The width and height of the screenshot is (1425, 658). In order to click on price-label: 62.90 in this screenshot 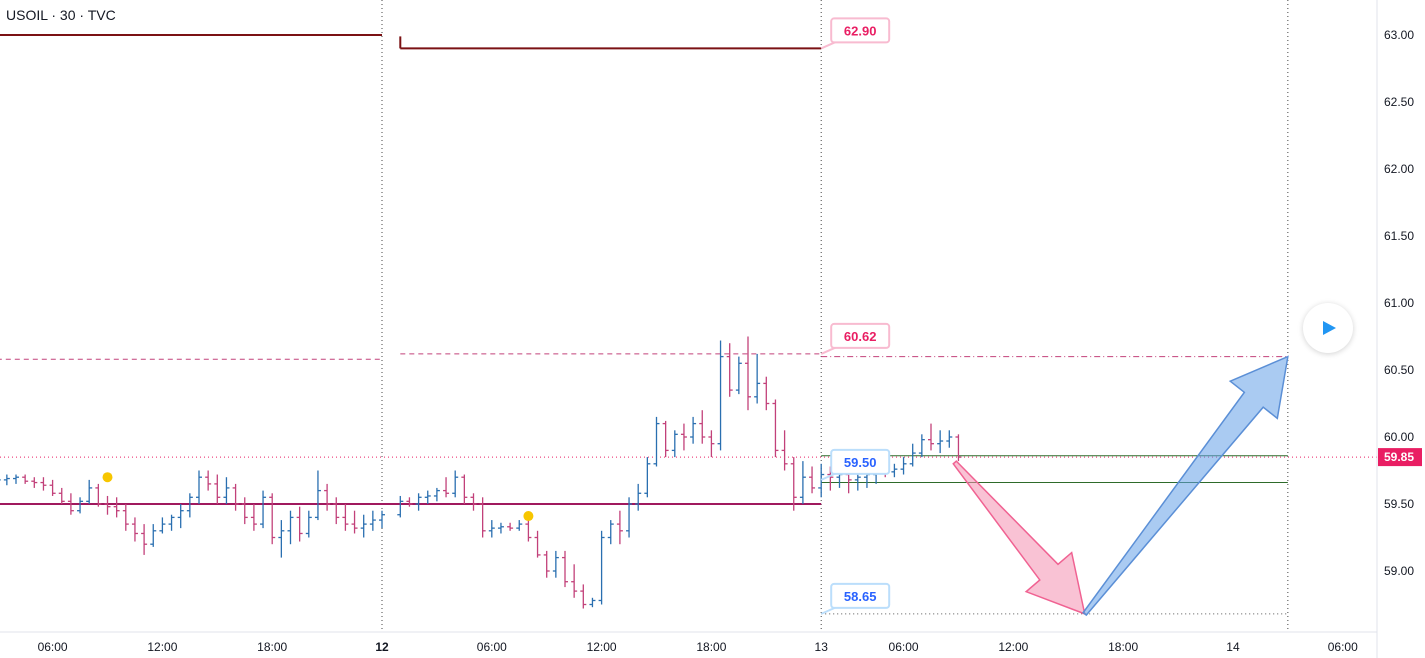, I will do `click(860, 30)`.